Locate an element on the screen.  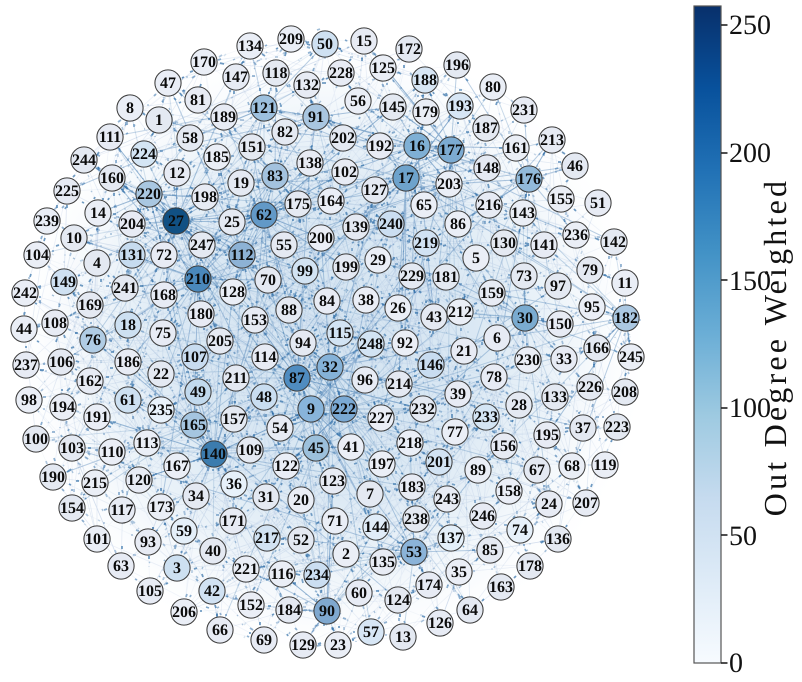
svg-text: 208 is located at coordinates (625, 392).